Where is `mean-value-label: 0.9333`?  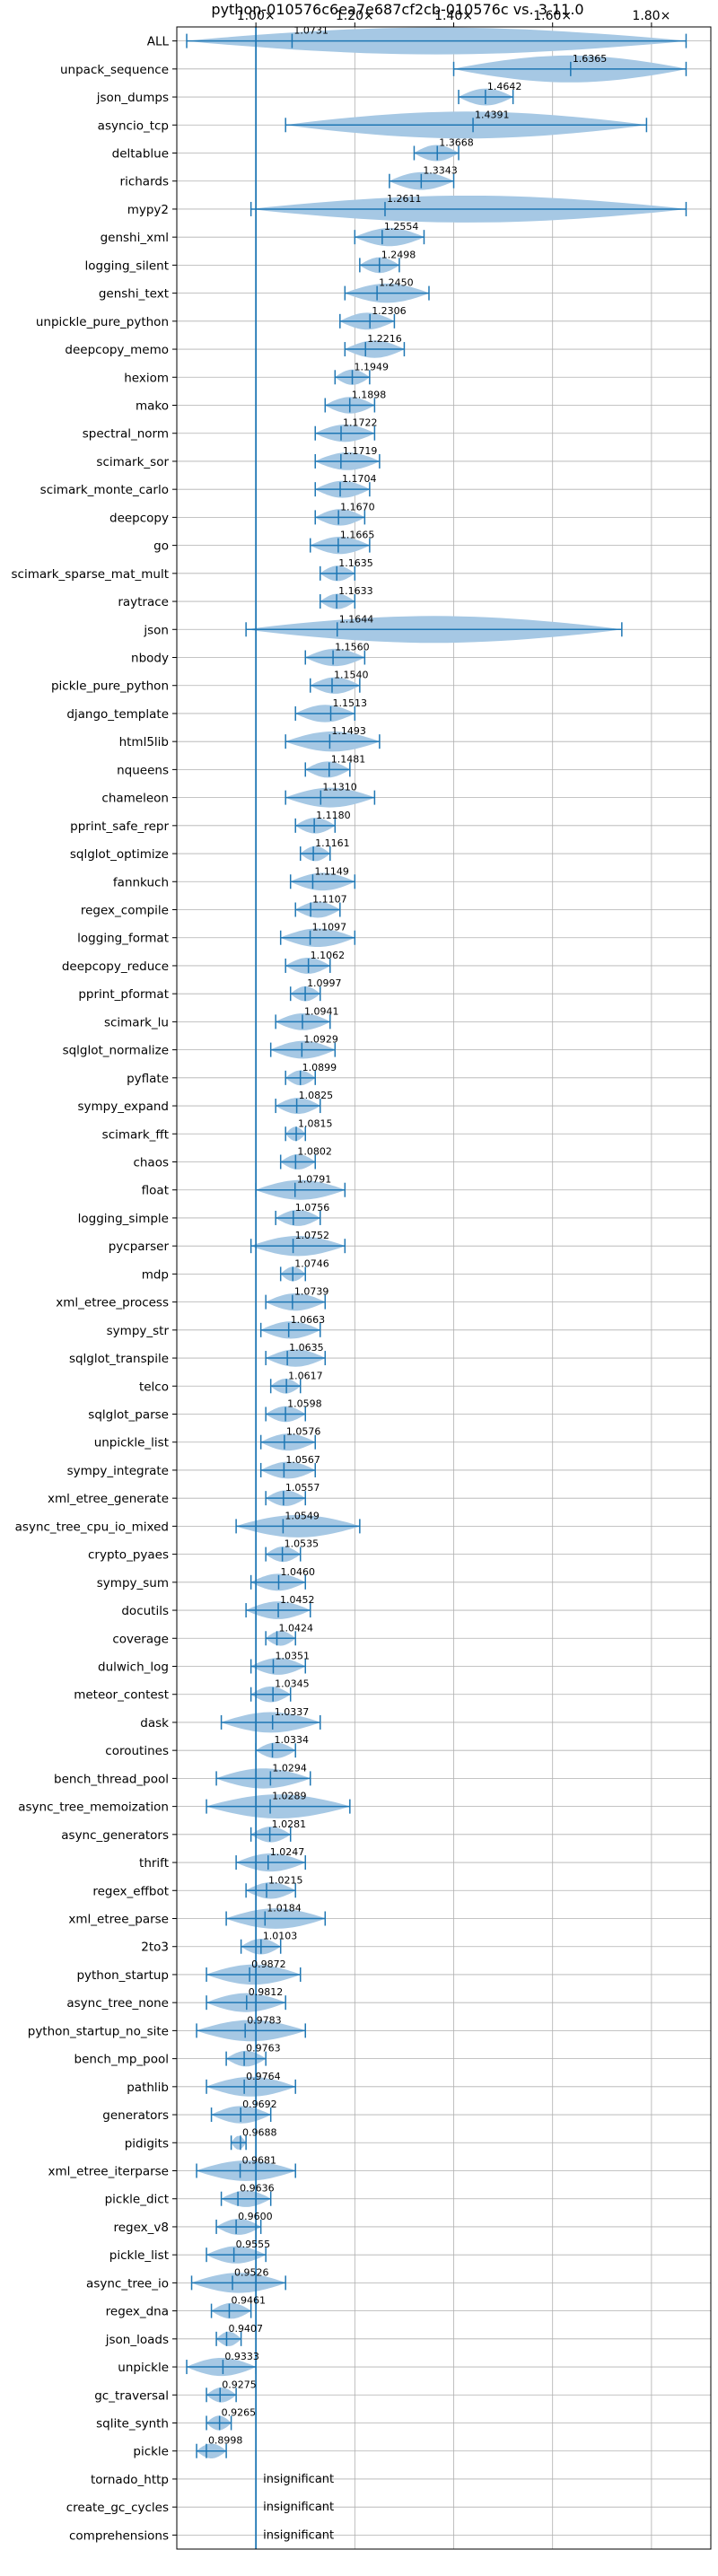
mean-value-label: 0.9333 is located at coordinates (241, 2356).